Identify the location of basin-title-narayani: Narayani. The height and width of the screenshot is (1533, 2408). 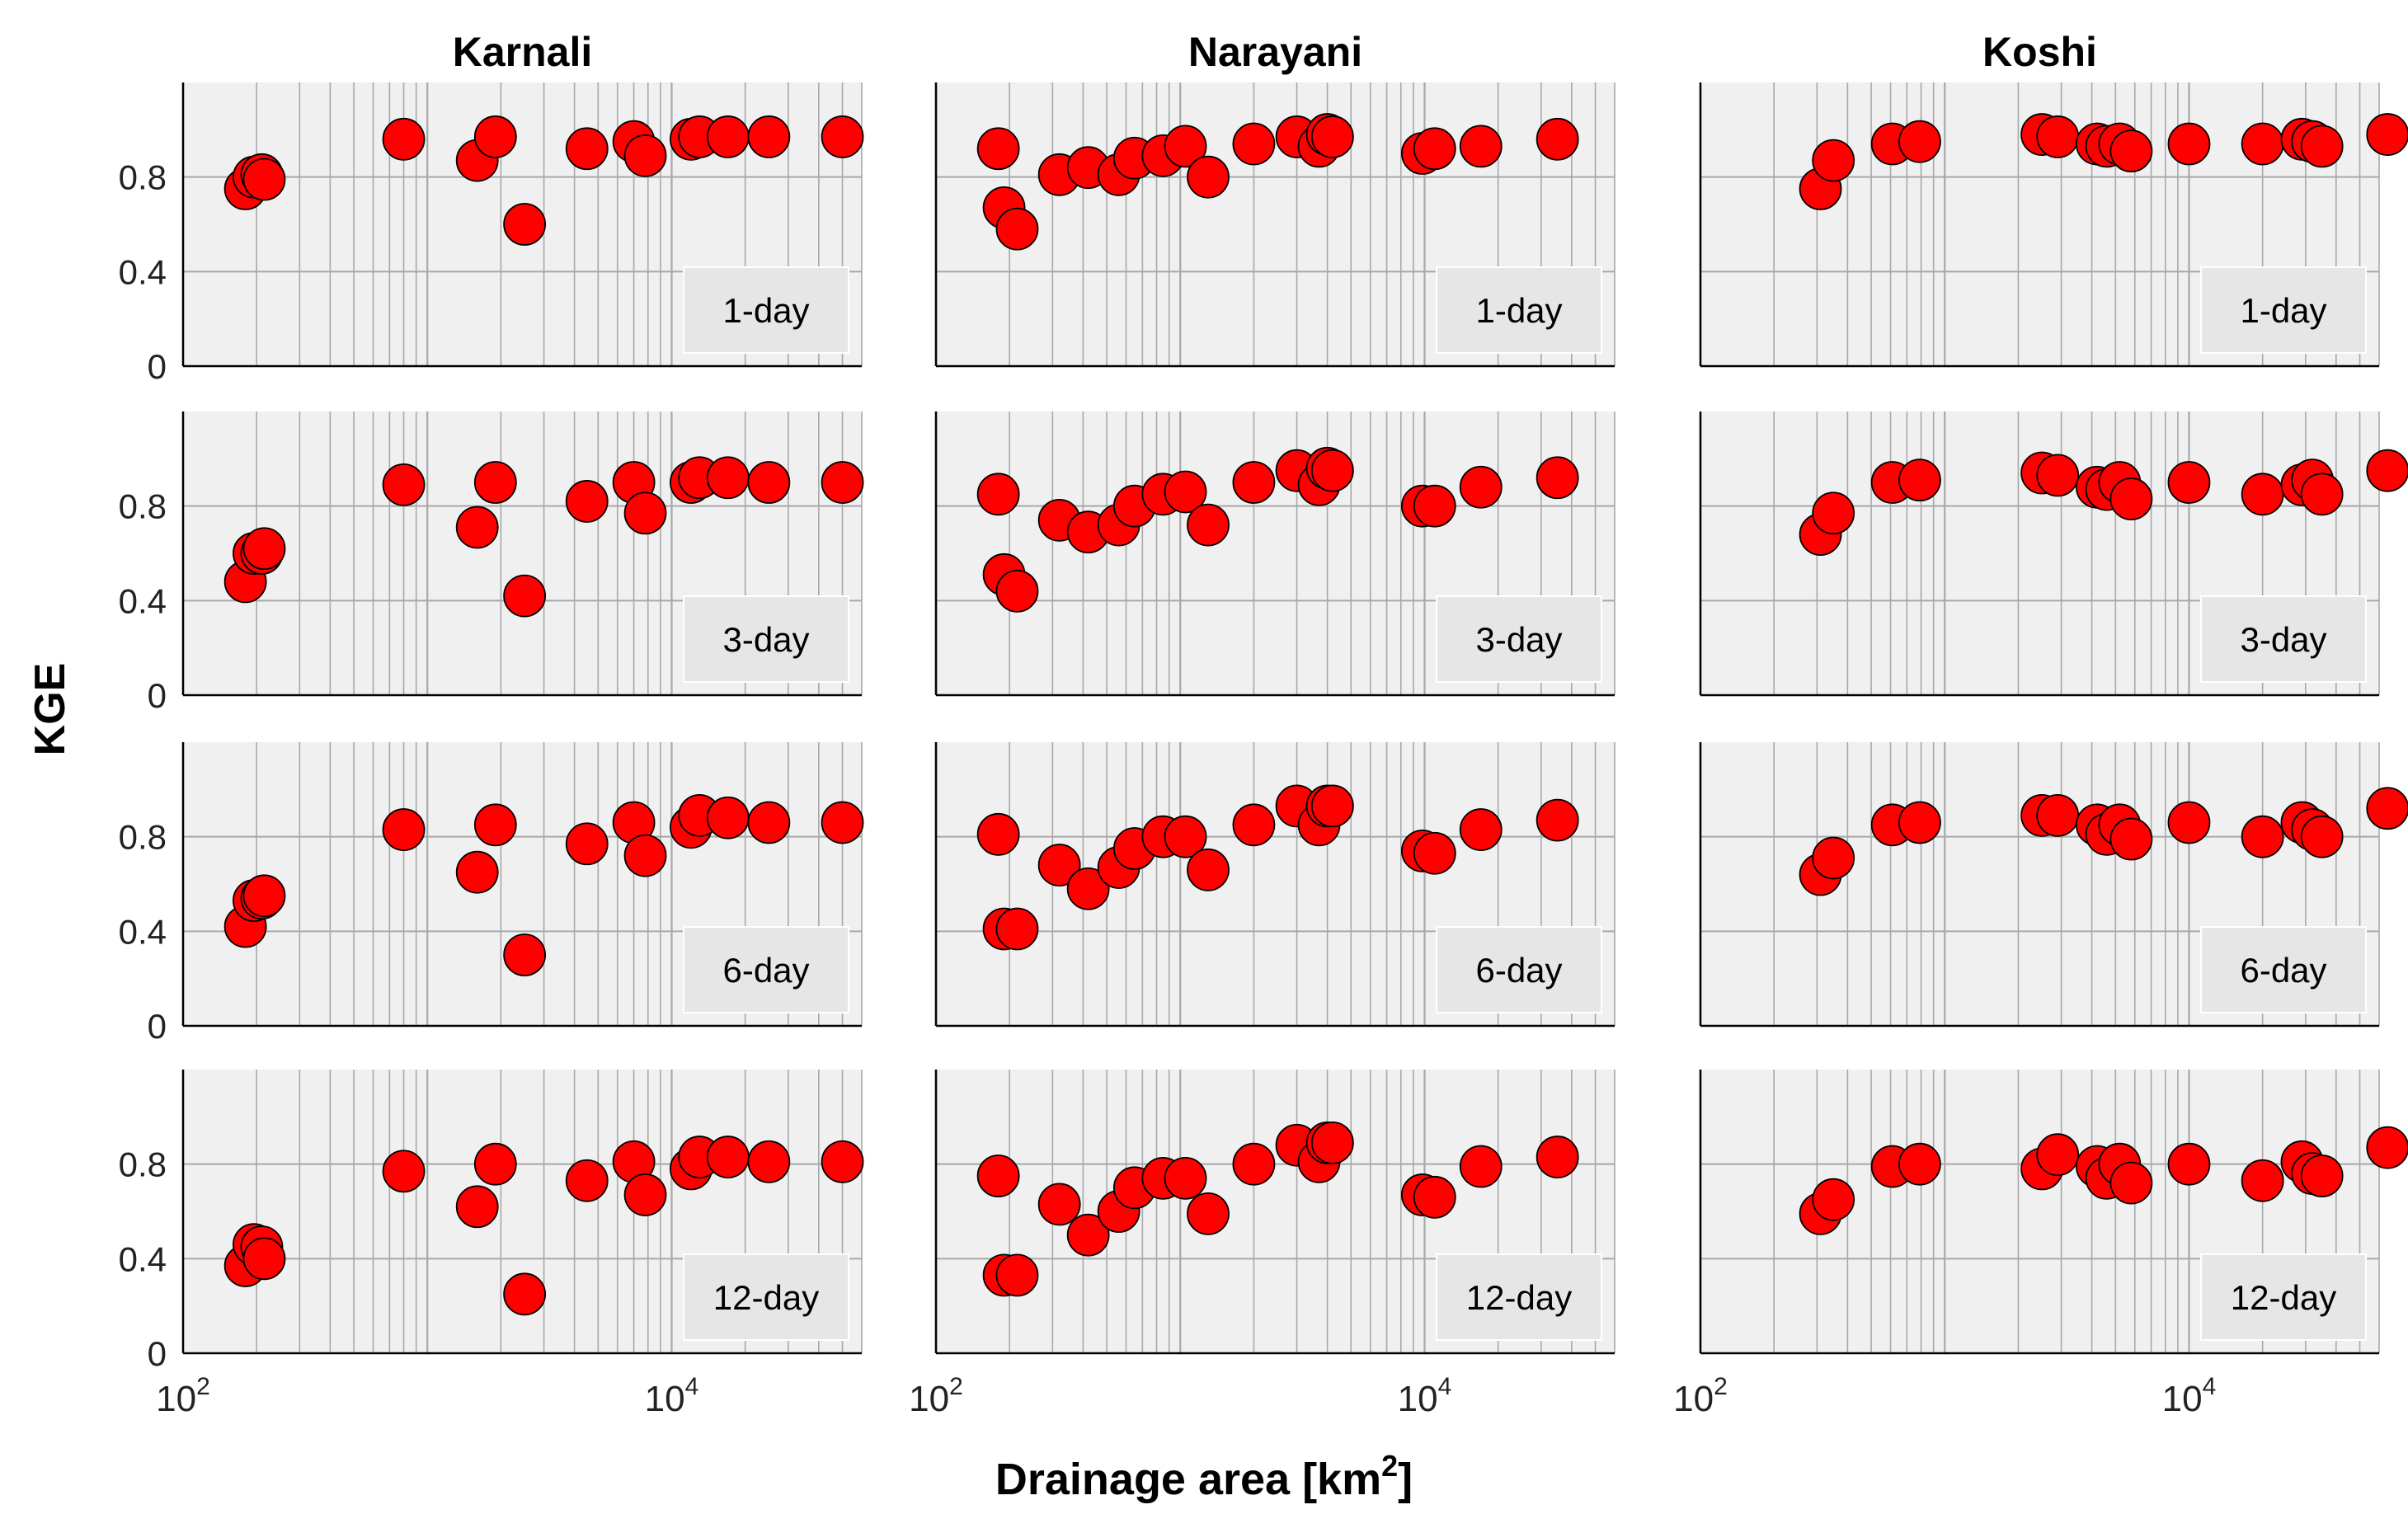
(1275, 52).